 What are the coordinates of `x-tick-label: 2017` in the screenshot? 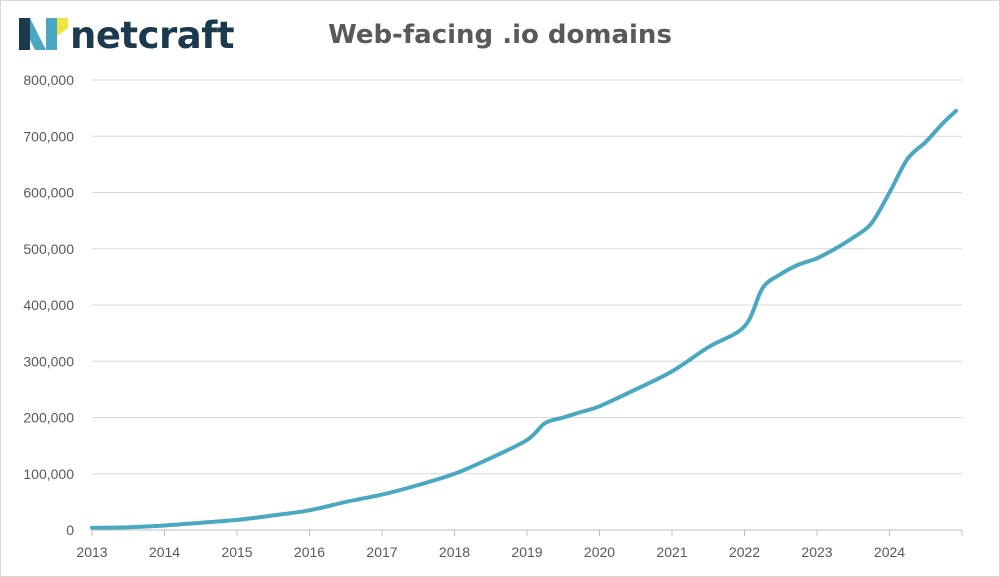 It's located at (381, 552).